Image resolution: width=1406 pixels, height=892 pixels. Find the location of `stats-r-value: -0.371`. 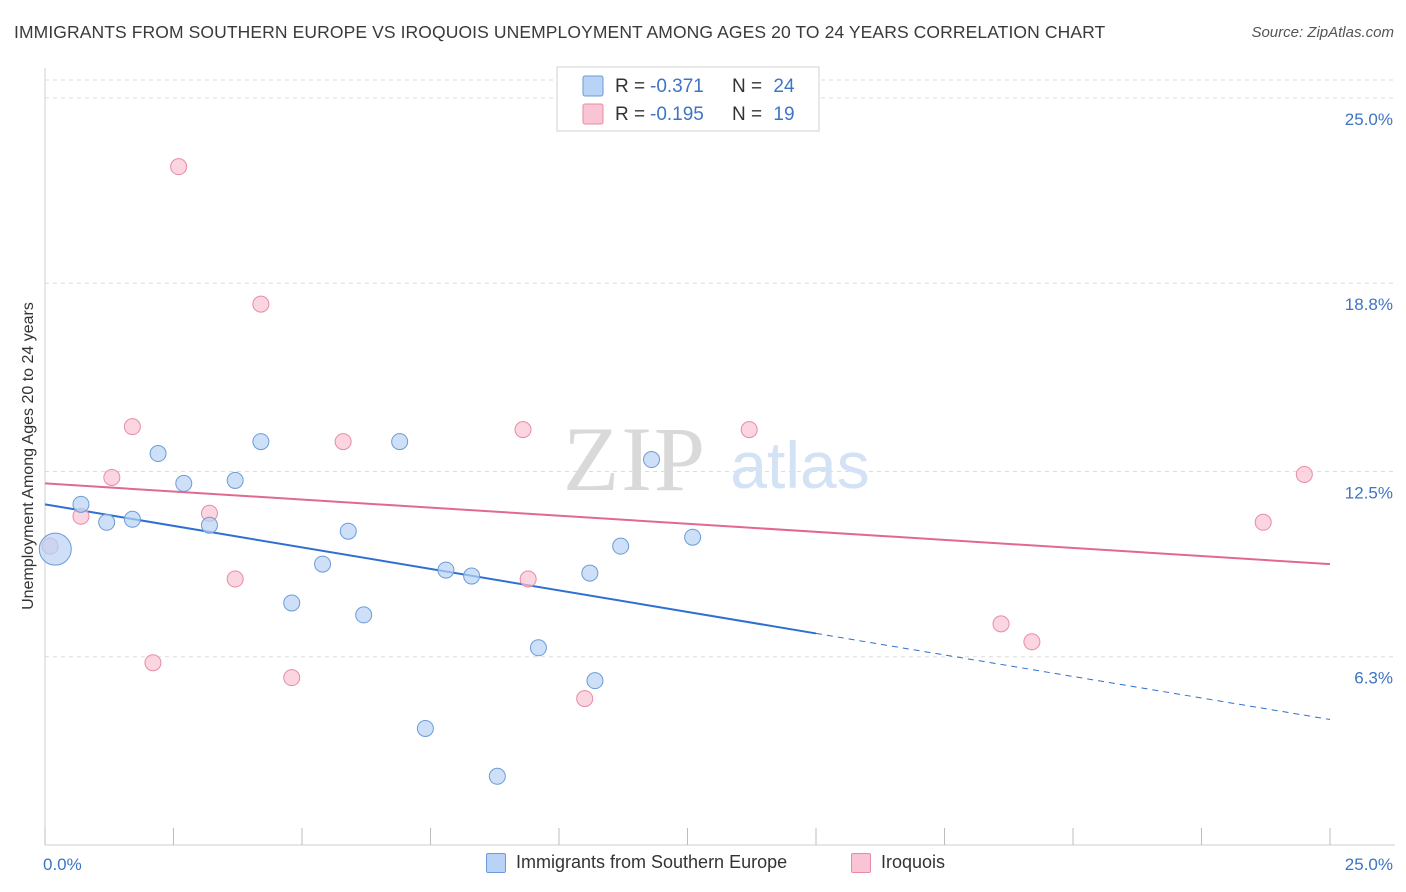

stats-r-value: -0.371 is located at coordinates (677, 86).